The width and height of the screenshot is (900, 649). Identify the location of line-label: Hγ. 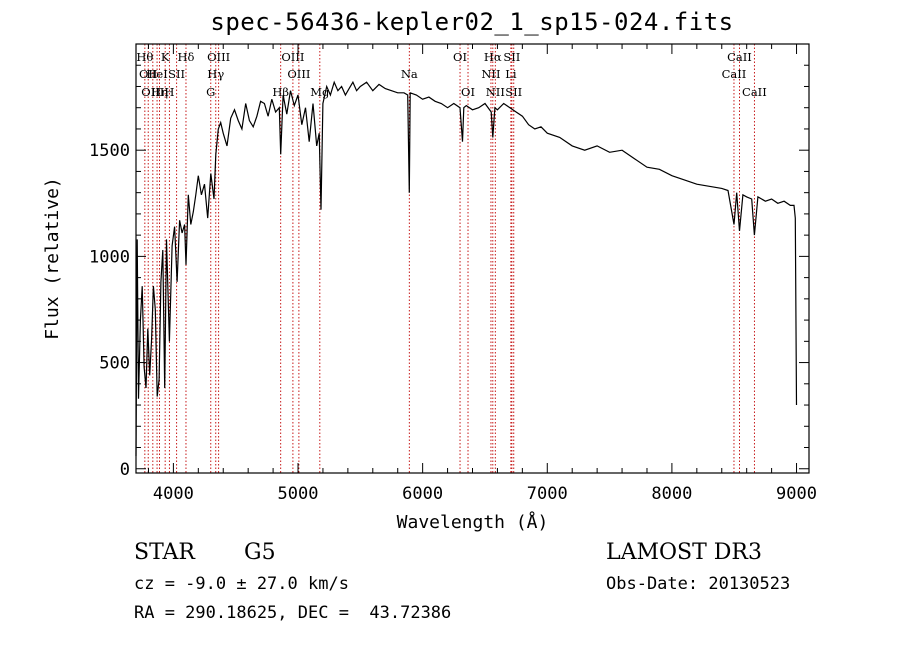
(215, 74).